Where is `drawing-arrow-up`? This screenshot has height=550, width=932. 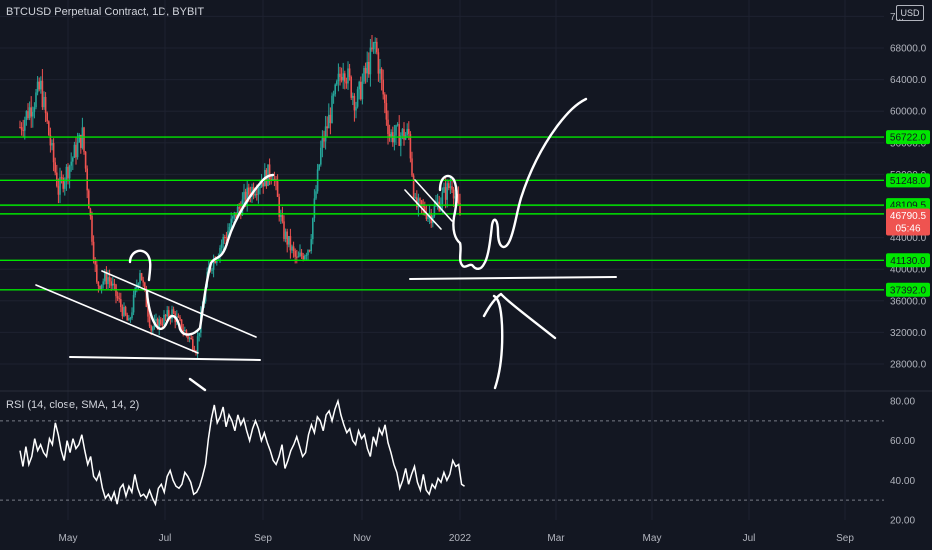
drawing-arrow-up is located at coordinates (519, 341).